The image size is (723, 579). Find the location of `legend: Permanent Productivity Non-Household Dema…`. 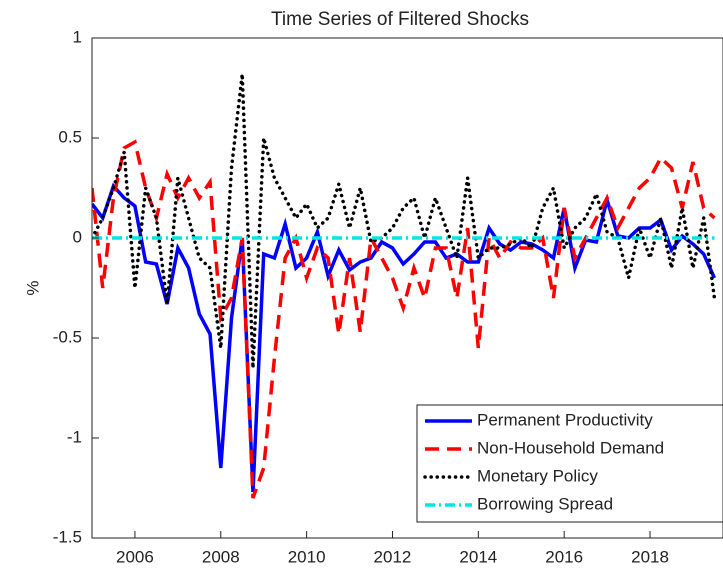

legend: Permanent Productivity Non-Household Dema… is located at coordinates (569, 463).